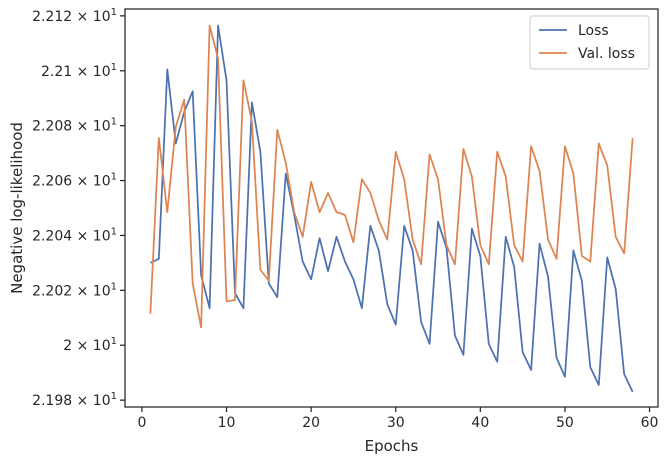 This screenshot has height=463, width=666. What do you see at coordinates (74, 181) in the screenshot?
I see `y-tick-label: 2.206 × 10¹` at bounding box center [74, 181].